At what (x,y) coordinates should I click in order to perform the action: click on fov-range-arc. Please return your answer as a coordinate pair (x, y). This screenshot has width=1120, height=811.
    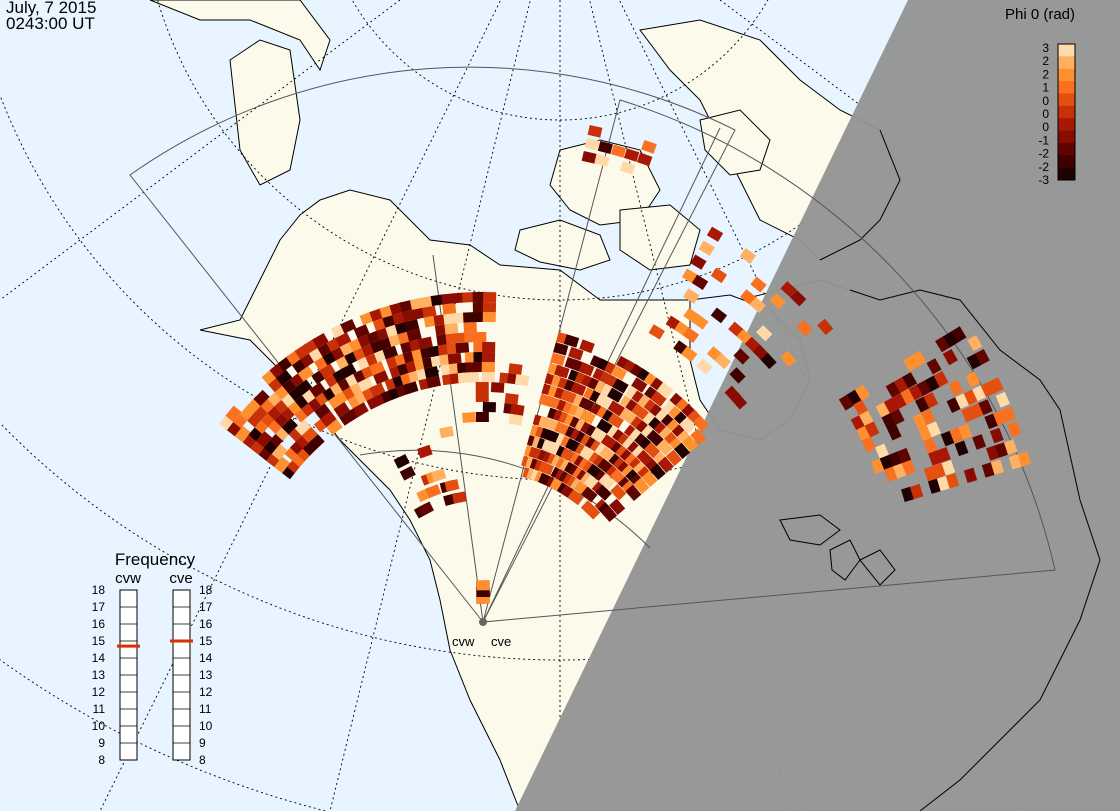
    Looking at the image, I should click on (505, 499).